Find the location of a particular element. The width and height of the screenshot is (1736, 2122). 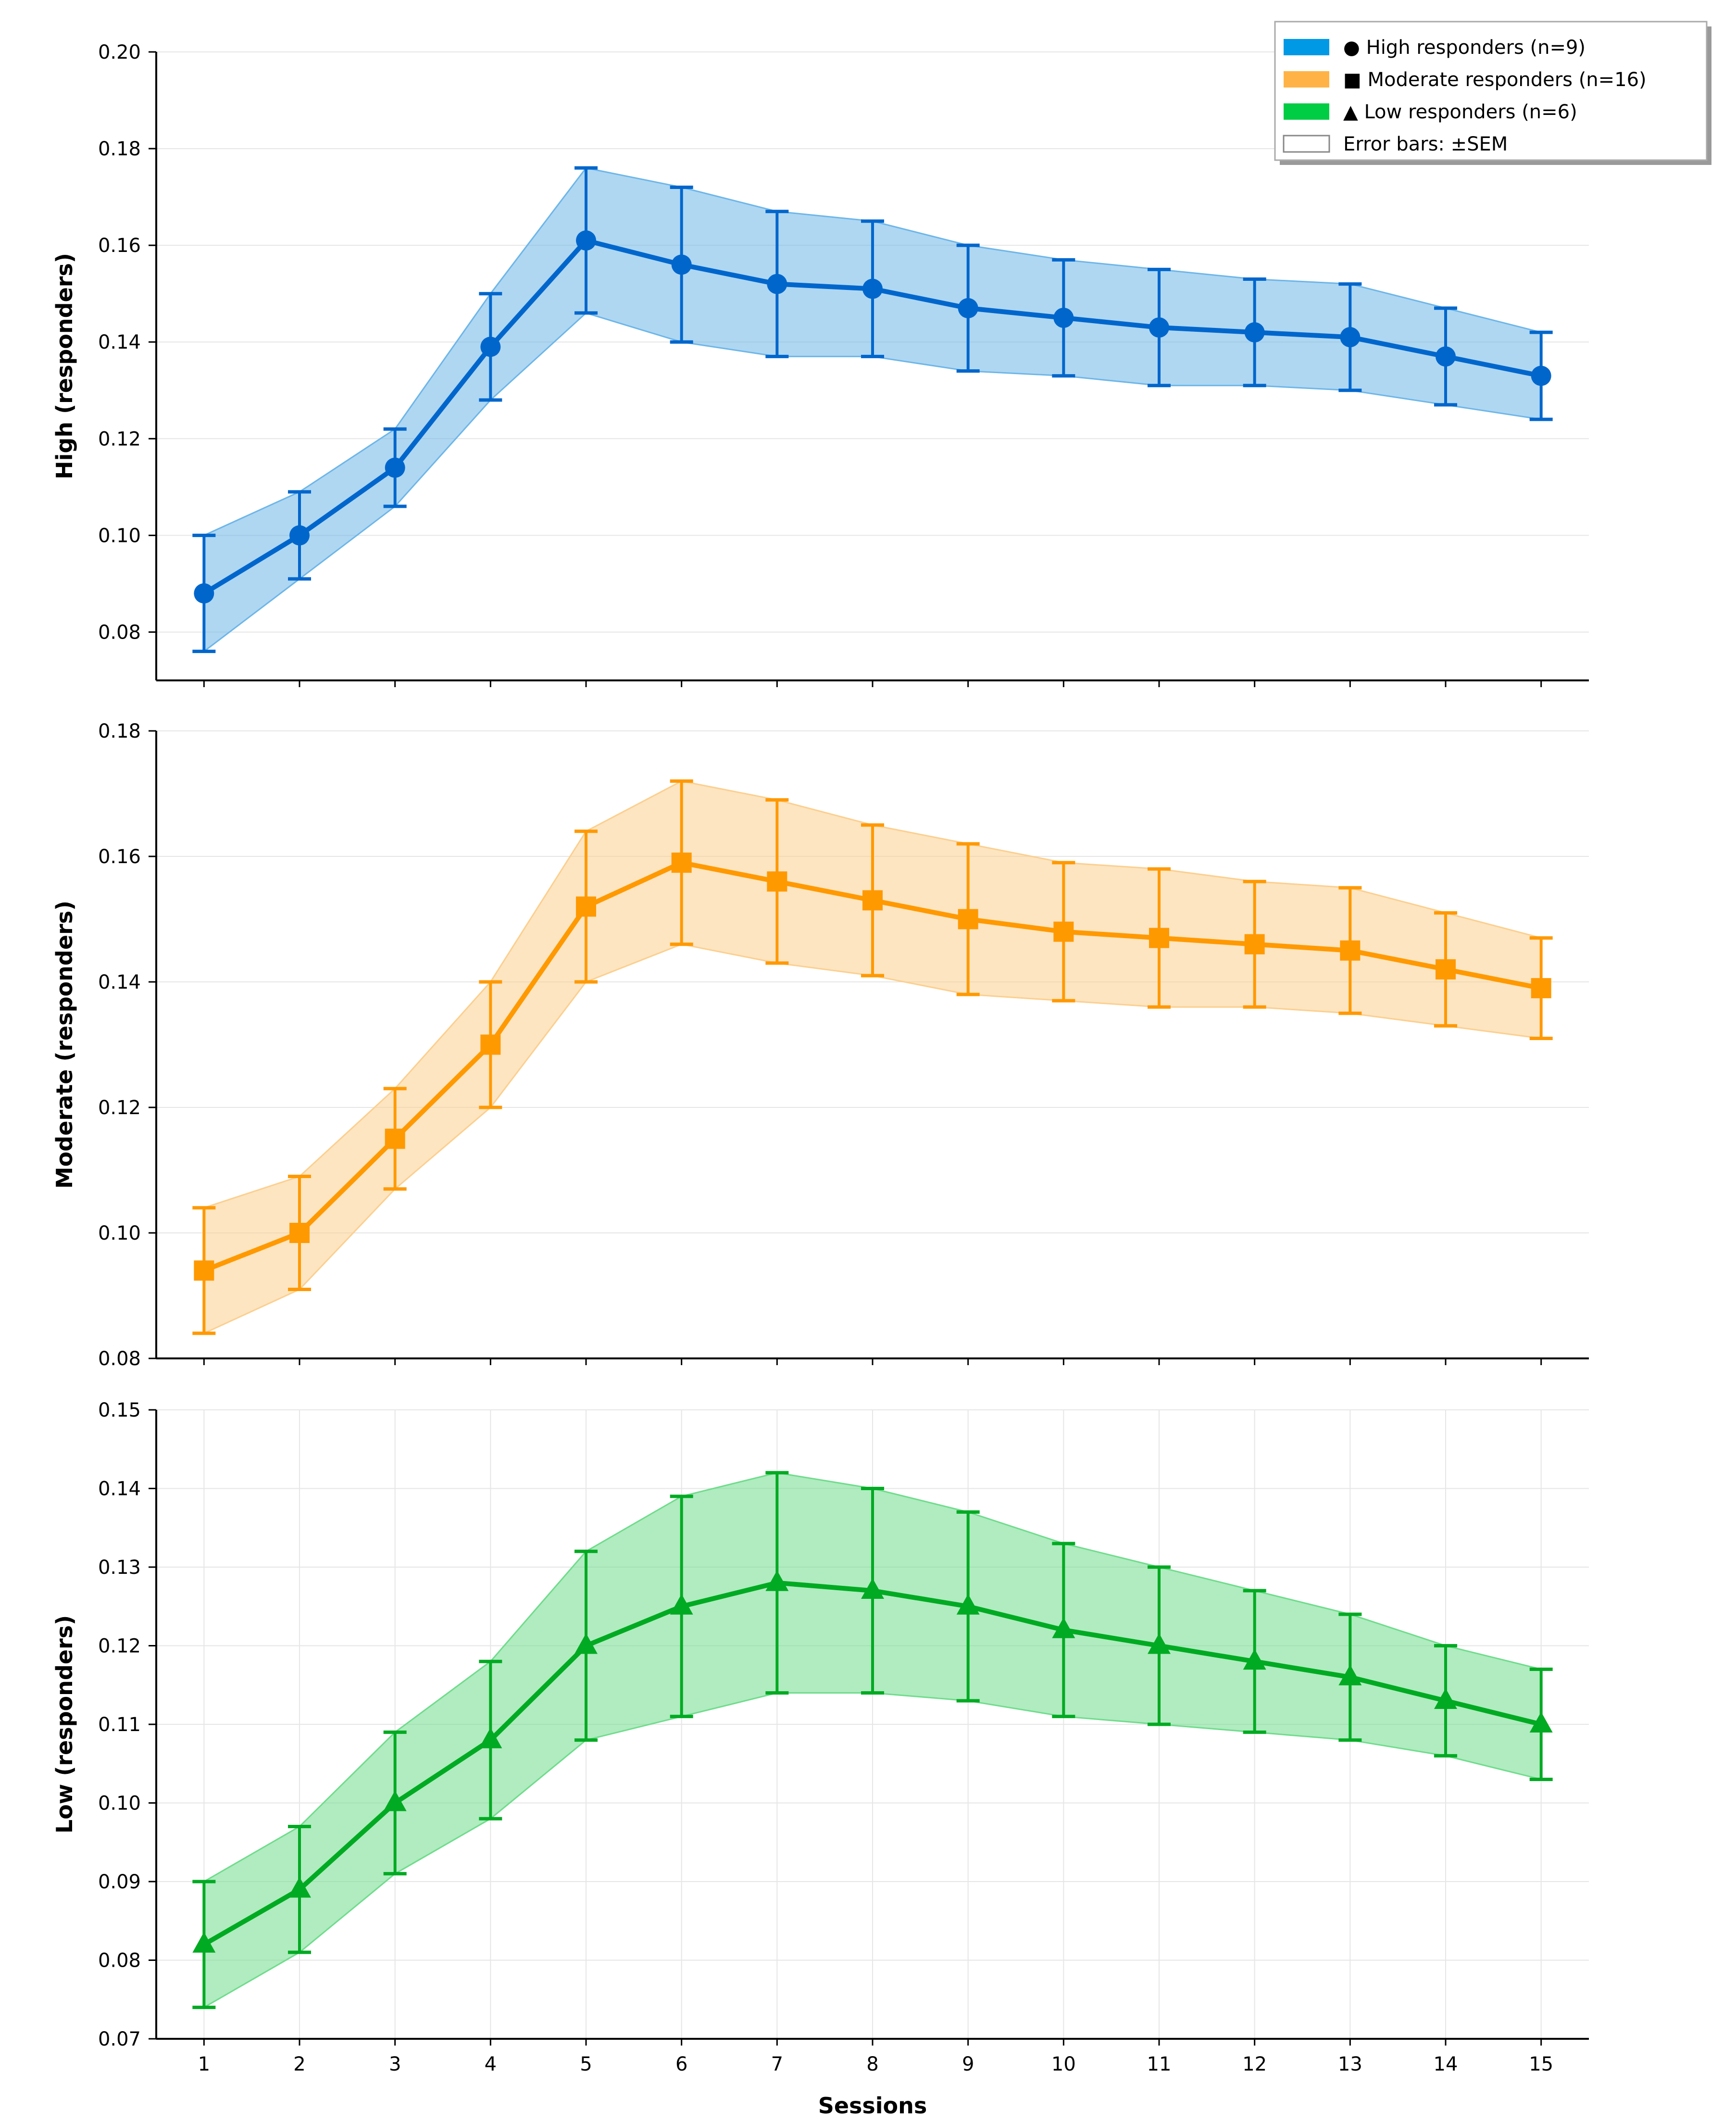

x-tick-label: 10 is located at coordinates (1063, 2064).